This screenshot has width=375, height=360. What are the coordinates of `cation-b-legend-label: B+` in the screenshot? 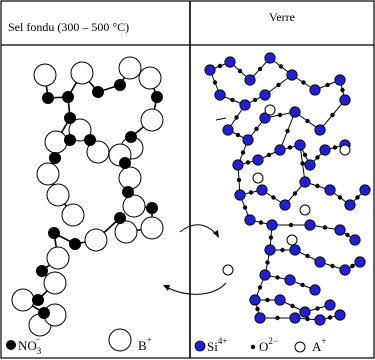 It's located at (145, 344).